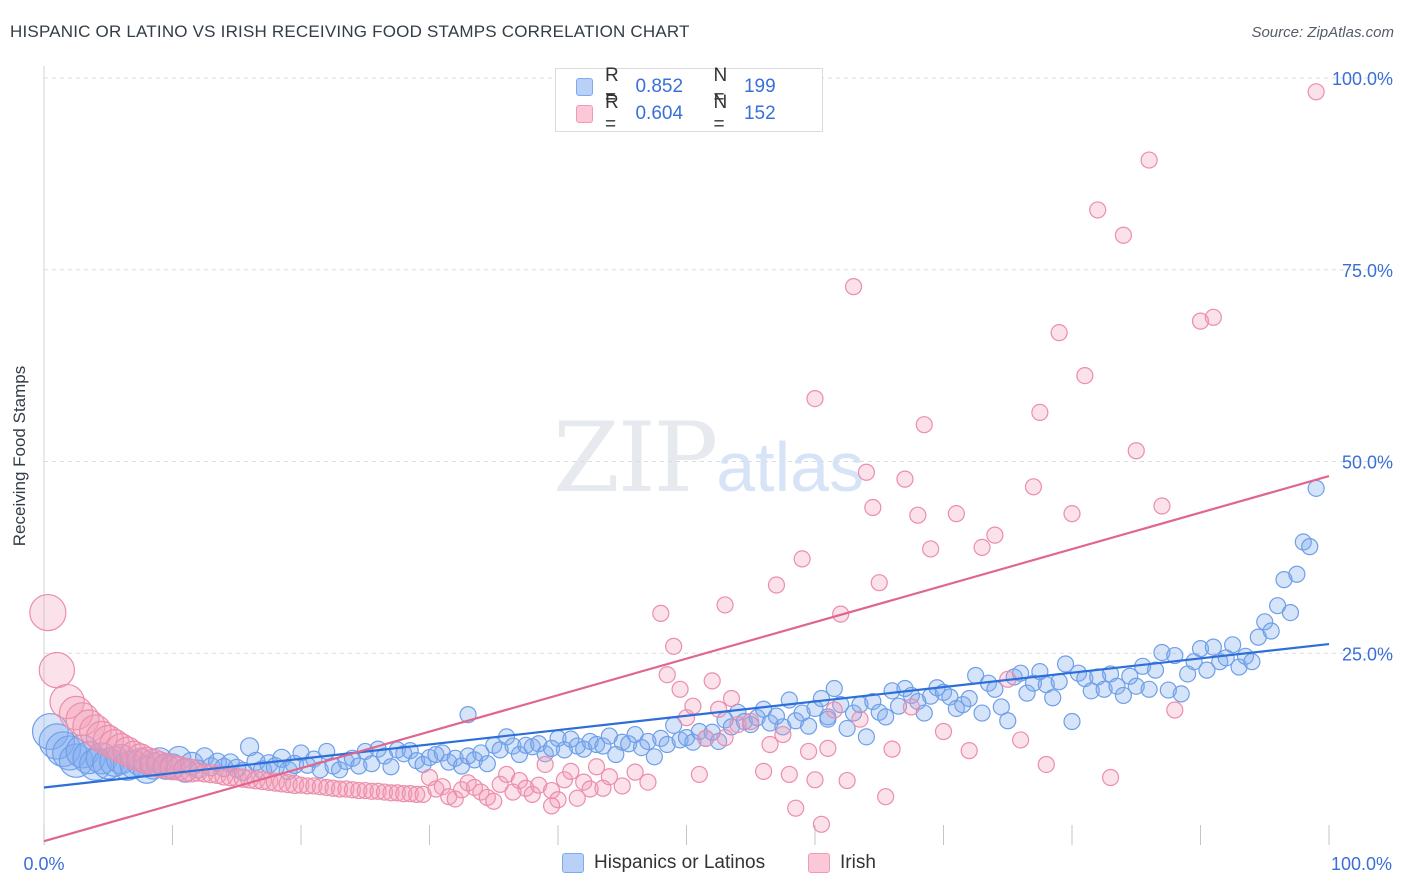  What do you see at coordinates (842, 863) in the screenshot?
I see `legend-item-irish: Irish` at bounding box center [842, 863].